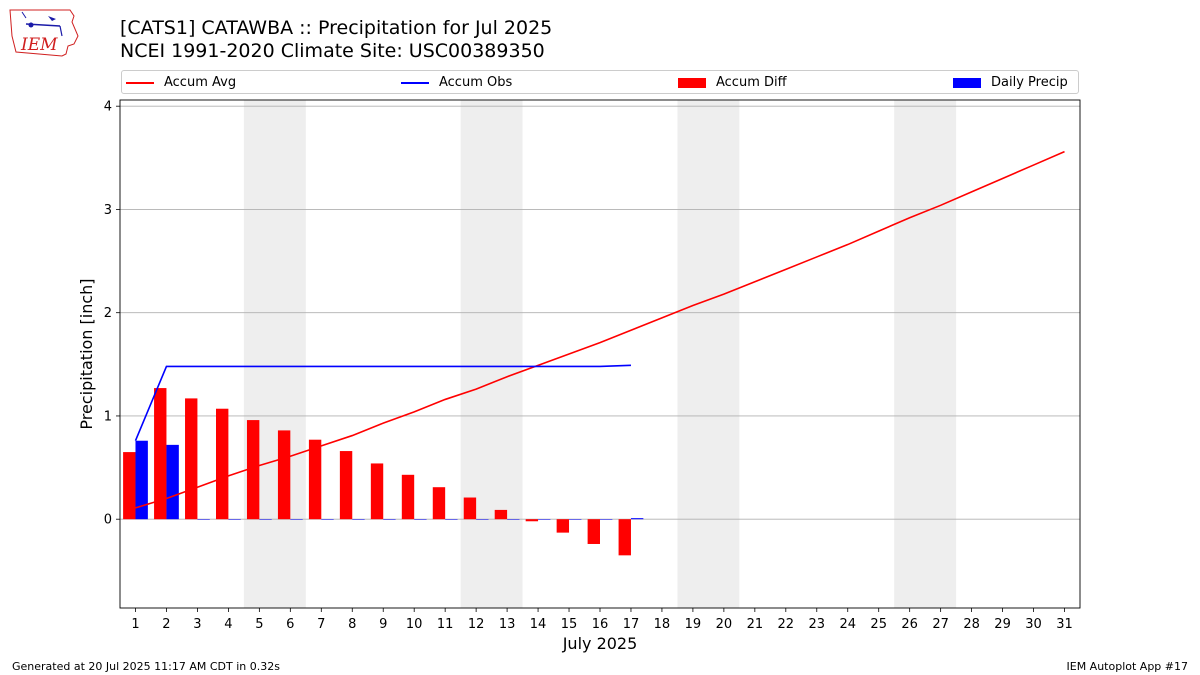 This screenshot has width=1200, height=675. I want to click on accum-obs-line, so click(382, 403).